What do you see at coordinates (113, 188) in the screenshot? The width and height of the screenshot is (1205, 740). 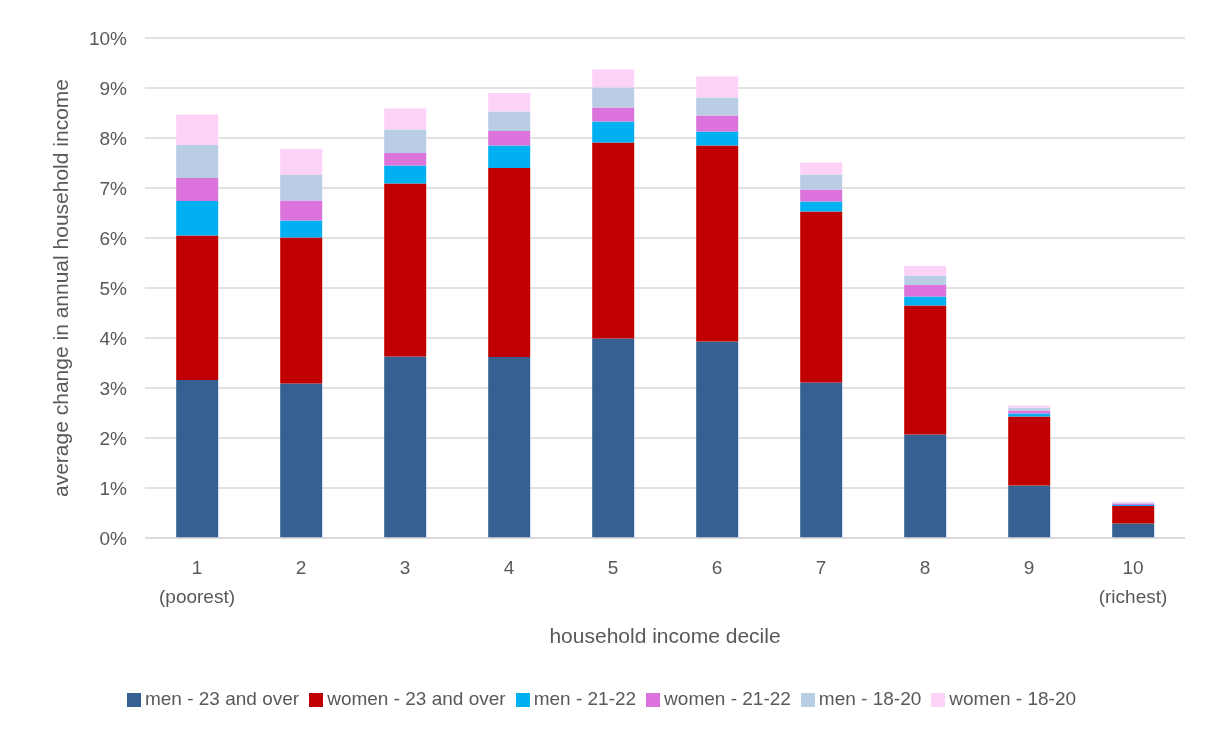 I see `y-tick-label: 7%` at bounding box center [113, 188].